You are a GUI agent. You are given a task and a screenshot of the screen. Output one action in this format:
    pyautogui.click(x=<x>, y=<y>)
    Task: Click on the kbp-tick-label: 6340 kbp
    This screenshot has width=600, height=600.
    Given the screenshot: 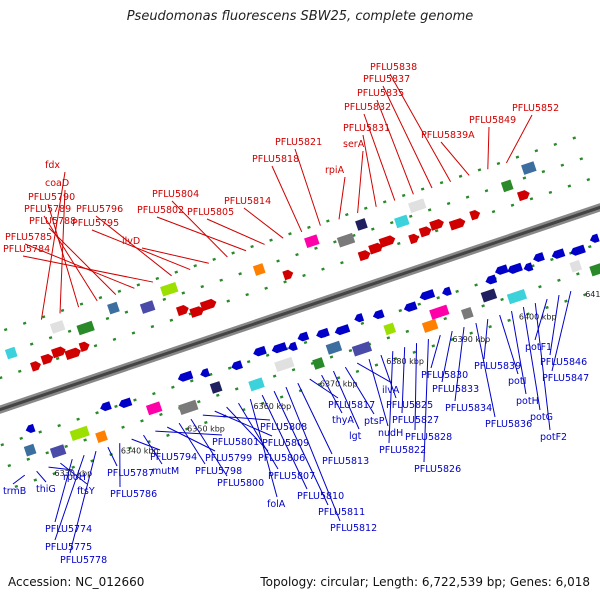 What is the action you would take?
    pyautogui.click(x=140, y=451)
    